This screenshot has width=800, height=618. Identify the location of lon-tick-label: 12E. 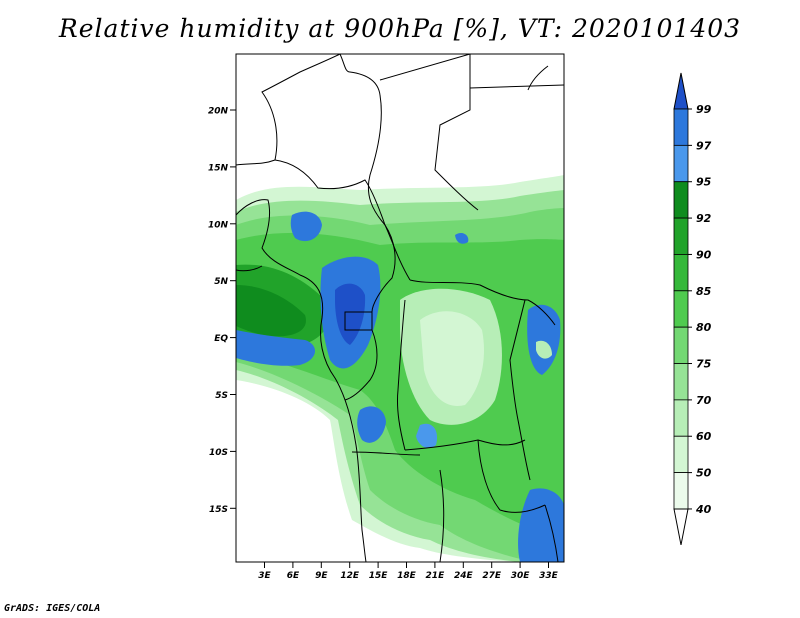
(350, 576).